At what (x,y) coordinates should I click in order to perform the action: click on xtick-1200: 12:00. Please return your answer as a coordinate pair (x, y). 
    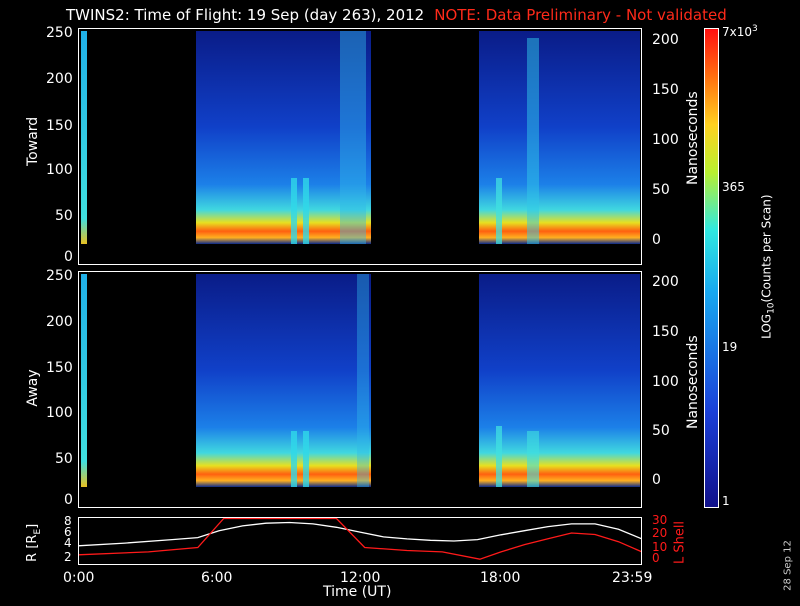
    Looking at the image, I should click on (360, 578).